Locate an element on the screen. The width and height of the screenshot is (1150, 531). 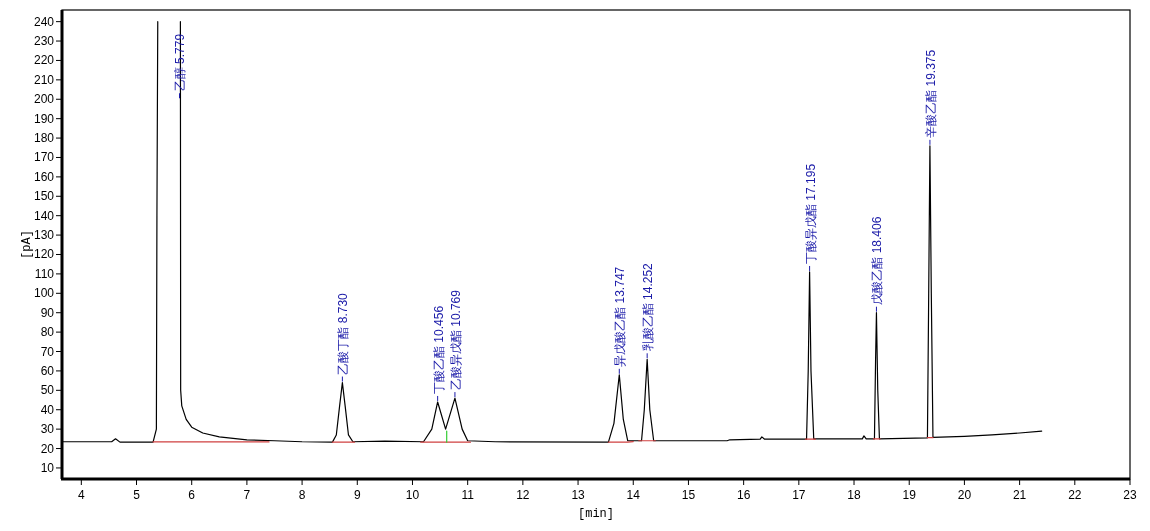
x-tick-label: 7 is located at coordinates (247, 495).